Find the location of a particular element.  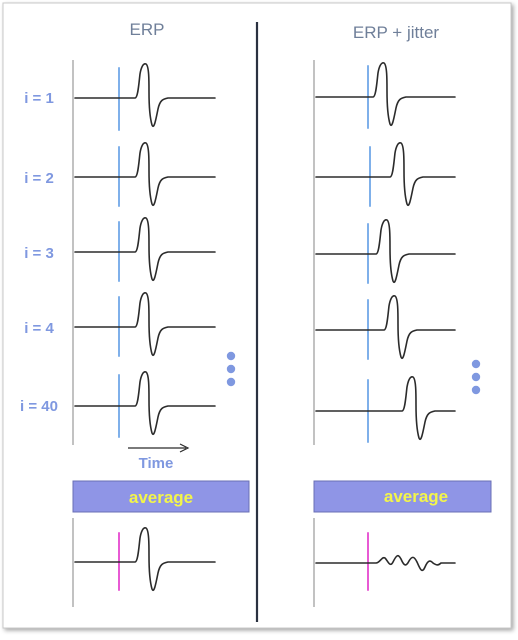

ellipsis-dots-left is located at coordinates (231, 369).